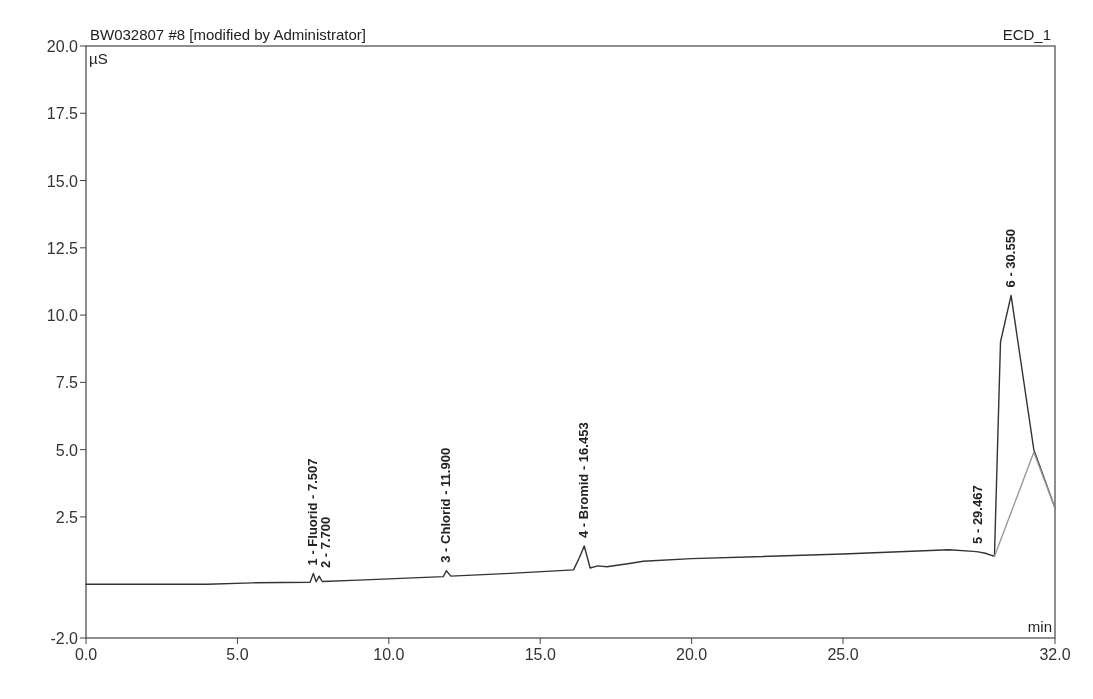  What do you see at coordinates (67, 517) in the screenshot?
I see `y-tick-label: 2.5` at bounding box center [67, 517].